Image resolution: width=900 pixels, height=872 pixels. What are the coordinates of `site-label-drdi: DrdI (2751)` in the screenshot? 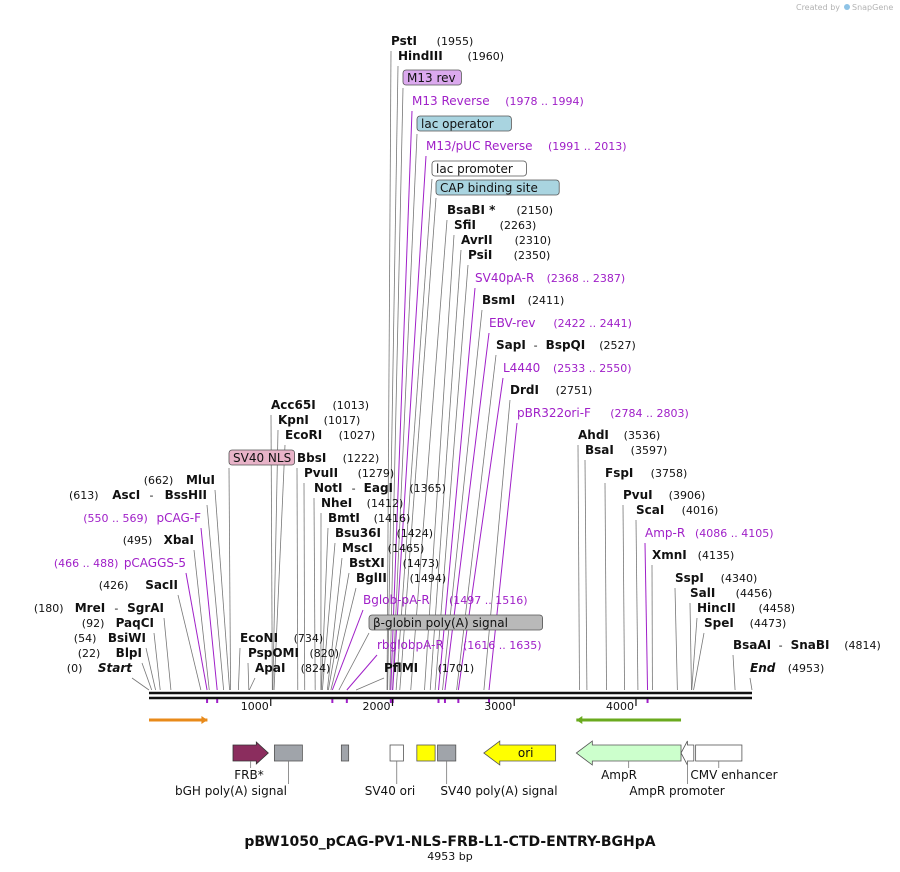 It's located at (551, 390).